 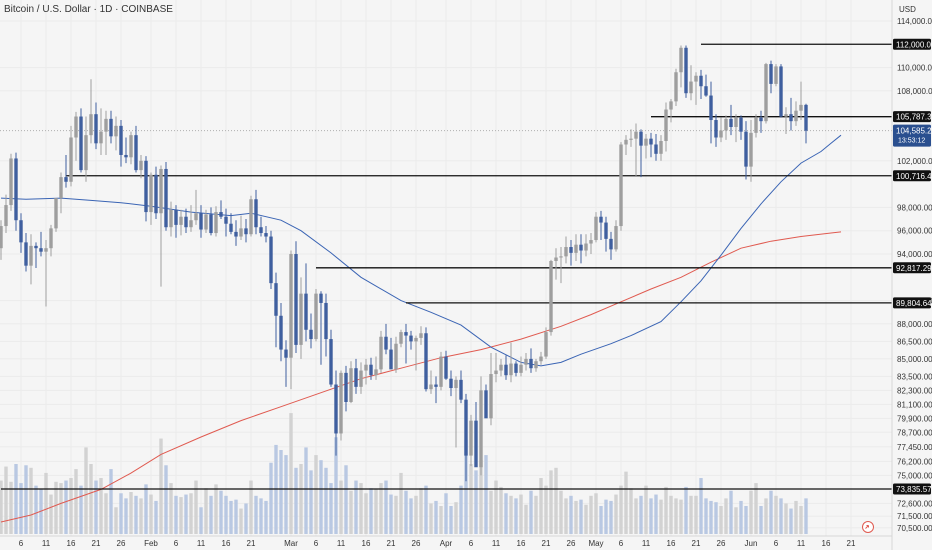 I want to click on y-tick-label: 94,000.00, so click(x=914, y=254).